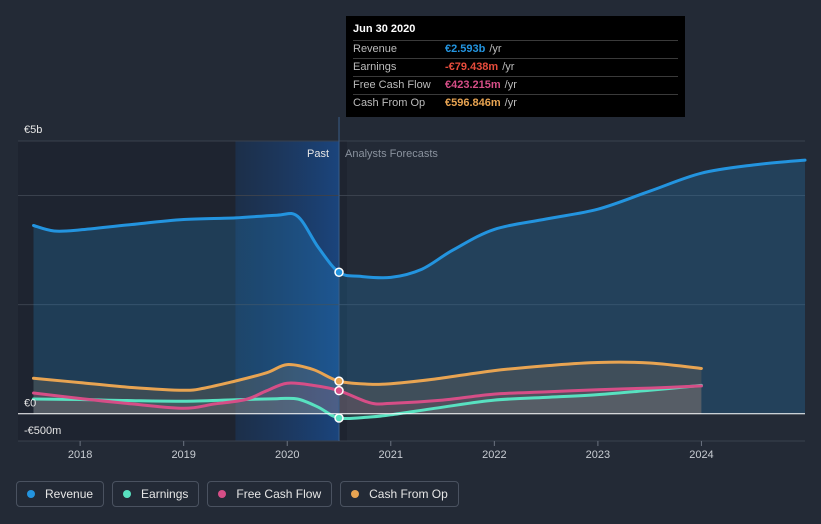 The height and width of the screenshot is (524, 821). I want to click on tooltip-row: Cash From Op €596.846m/yr, so click(515, 103).